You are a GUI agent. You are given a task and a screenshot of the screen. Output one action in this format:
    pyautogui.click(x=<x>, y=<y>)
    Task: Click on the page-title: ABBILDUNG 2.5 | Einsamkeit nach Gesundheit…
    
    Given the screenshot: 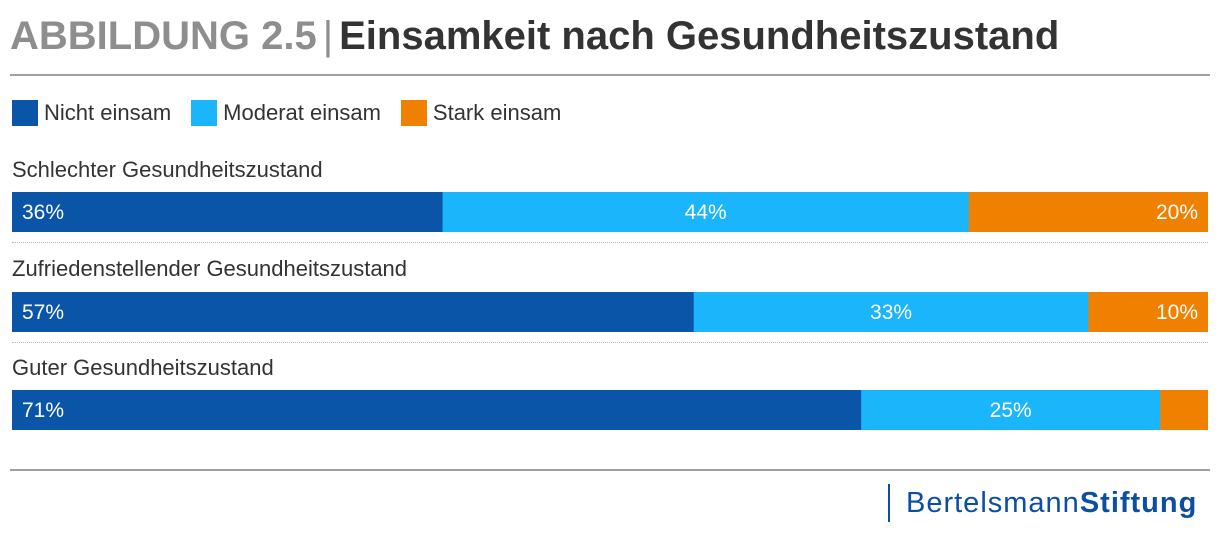 What is the action you would take?
    pyautogui.click(x=534, y=36)
    